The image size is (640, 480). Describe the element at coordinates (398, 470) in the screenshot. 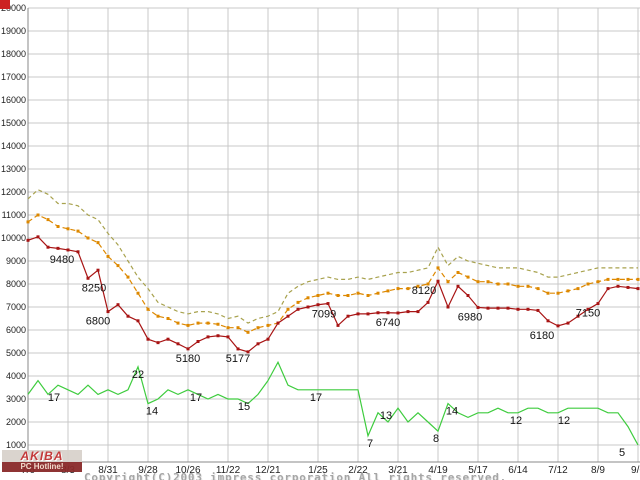

I see `svg-text: 3/21` at that location.